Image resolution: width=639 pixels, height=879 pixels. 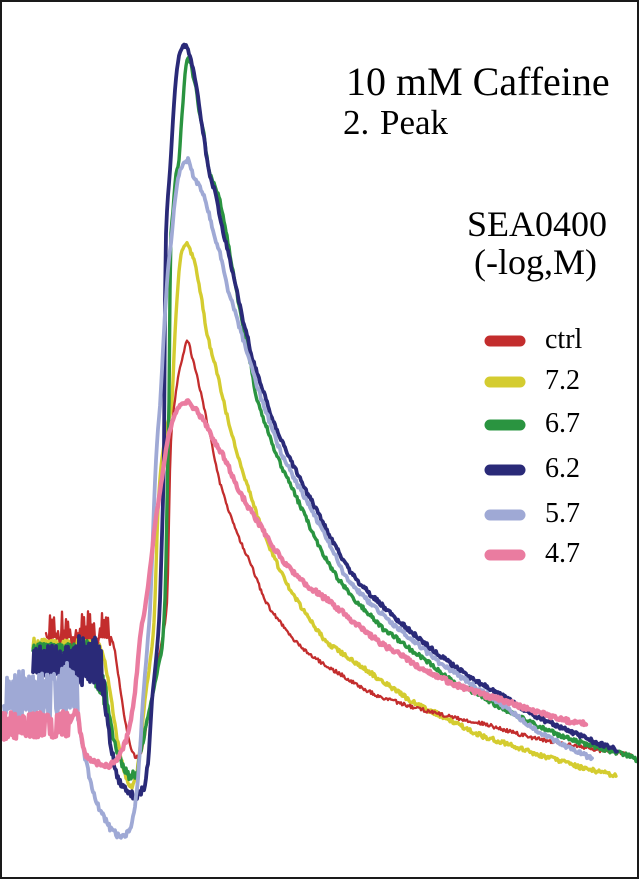 What do you see at coordinates (562, 468) in the screenshot?
I see `svg-text: 6.2` at bounding box center [562, 468].